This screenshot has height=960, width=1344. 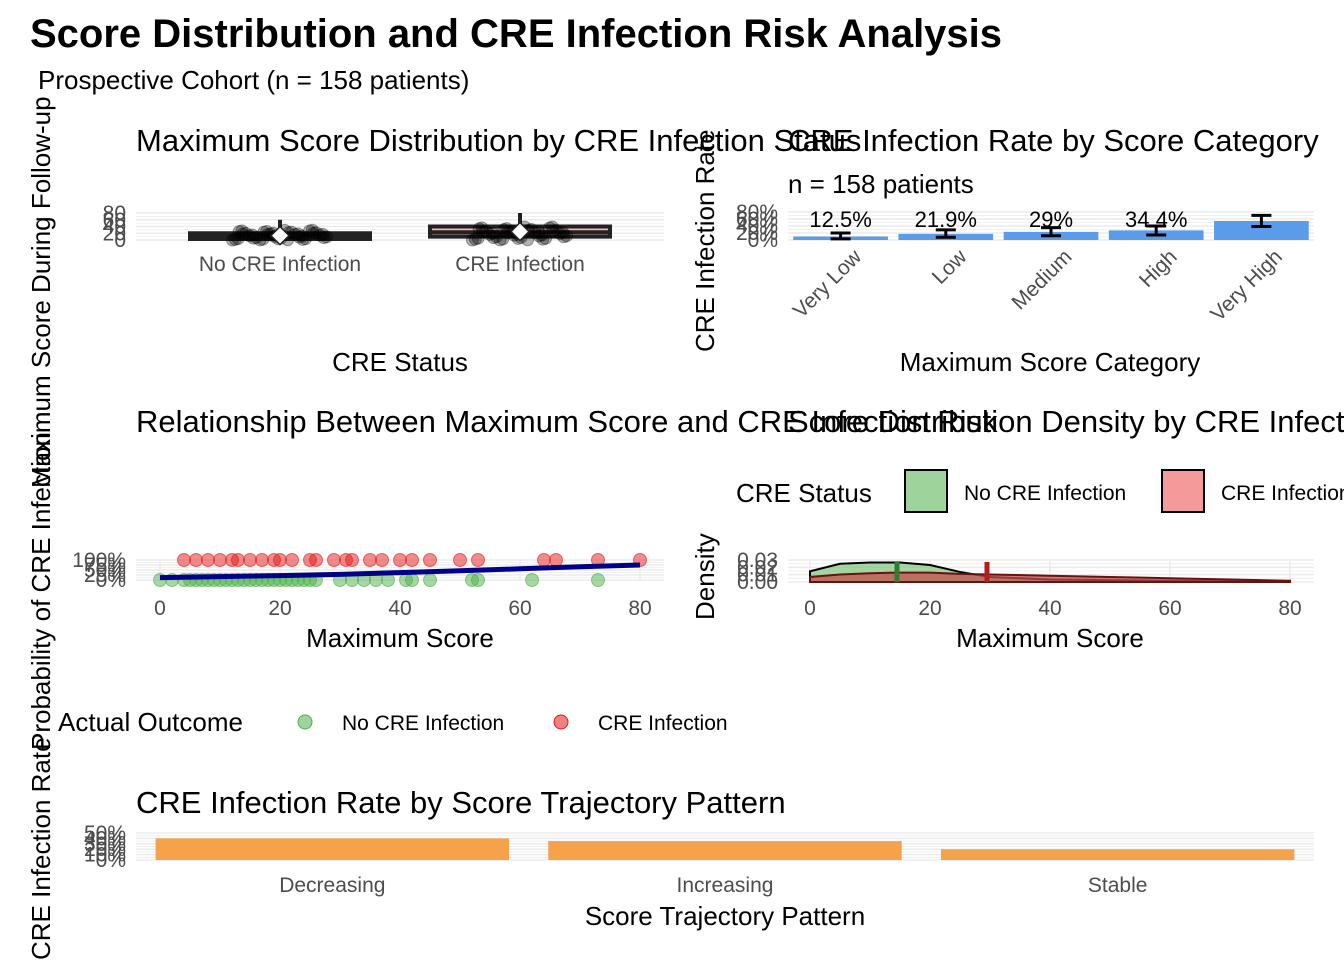 What do you see at coordinates (1038, 285) in the screenshot?
I see `category-x-ticks: Very Low Low Medium High Very High` at bounding box center [1038, 285].